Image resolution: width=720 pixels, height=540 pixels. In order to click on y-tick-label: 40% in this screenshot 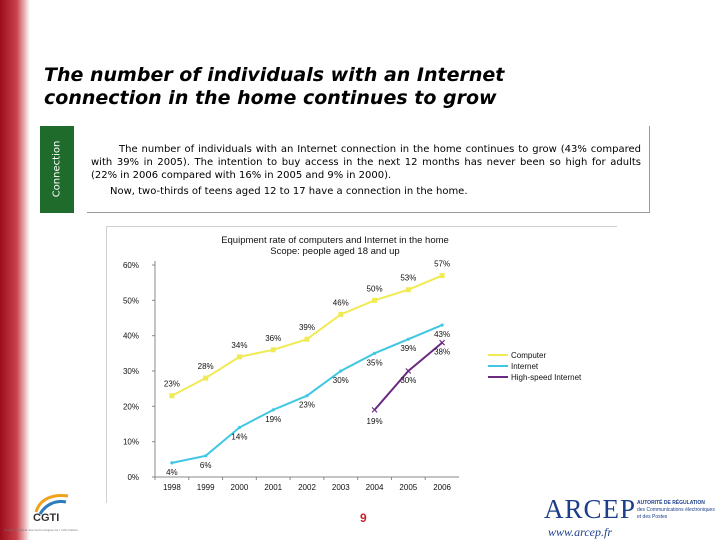, I will do `click(131, 336)`.